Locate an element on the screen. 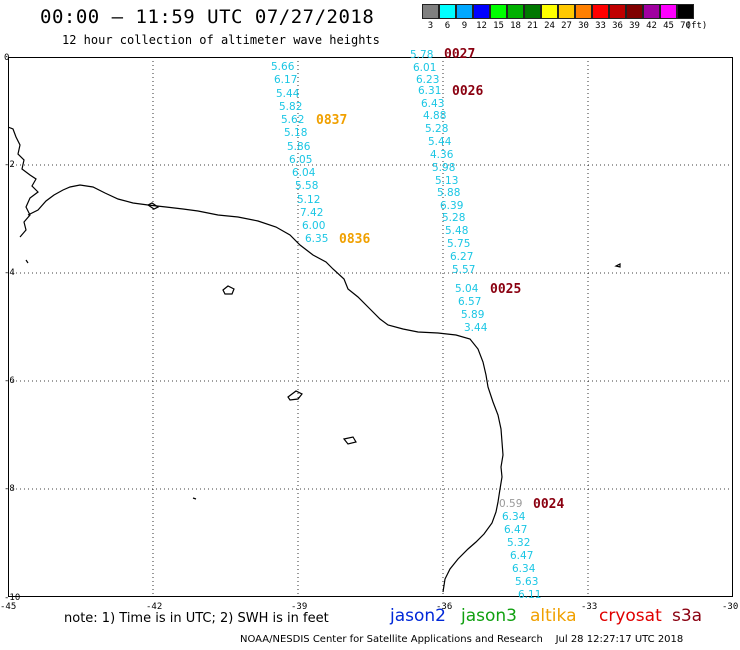 The width and height of the screenshot is (740, 650). lat-label: 0 is located at coordinates (7, 58).